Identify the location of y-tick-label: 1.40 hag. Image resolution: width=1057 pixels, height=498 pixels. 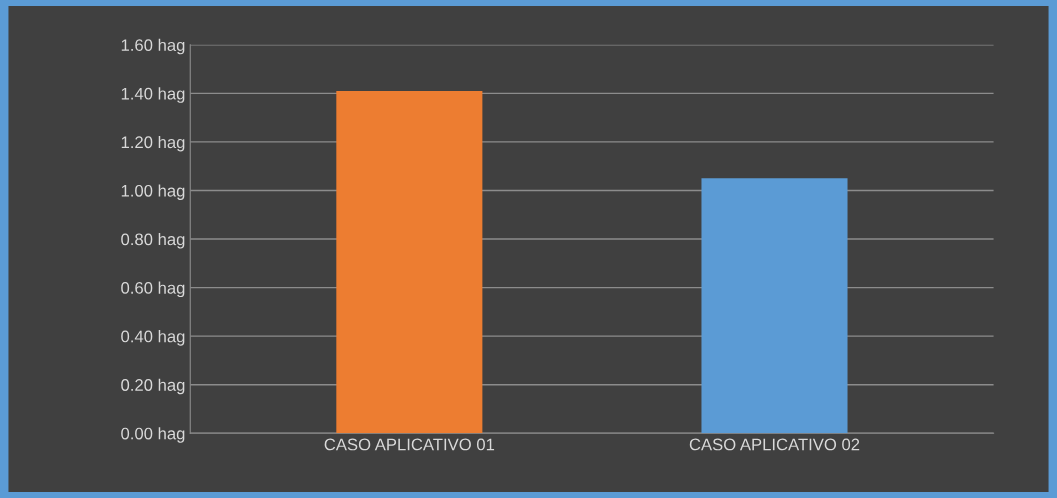
(153, 95).